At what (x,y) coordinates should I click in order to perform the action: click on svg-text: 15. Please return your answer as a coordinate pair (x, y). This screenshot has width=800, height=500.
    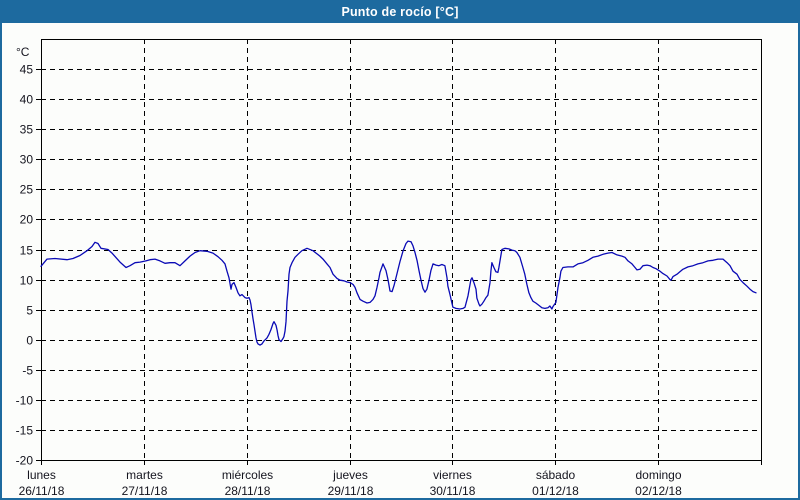
    Looking at the image, I should click on (27, 251).